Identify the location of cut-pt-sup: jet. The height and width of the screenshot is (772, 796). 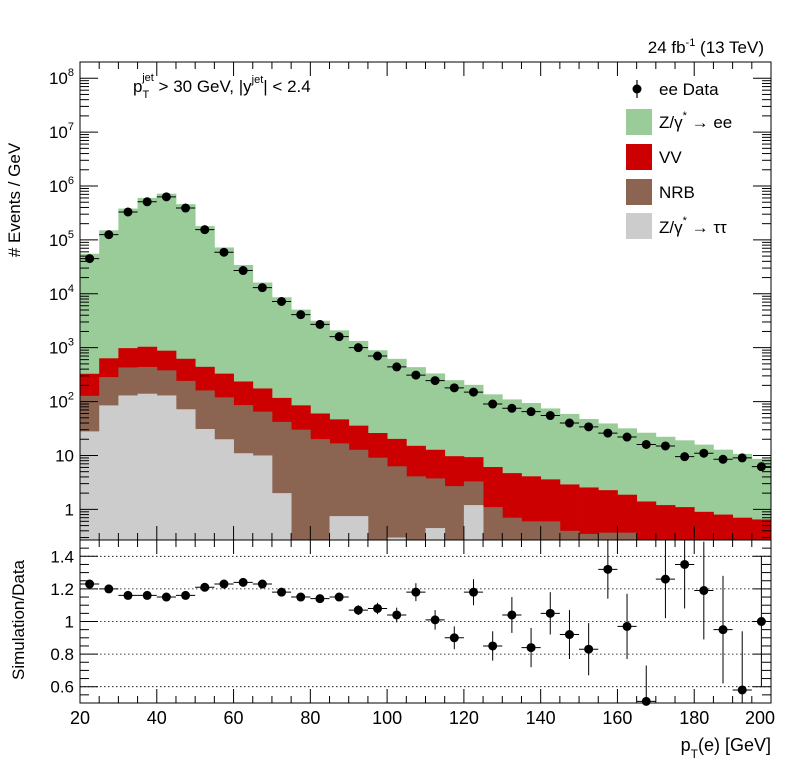
(147, 78).